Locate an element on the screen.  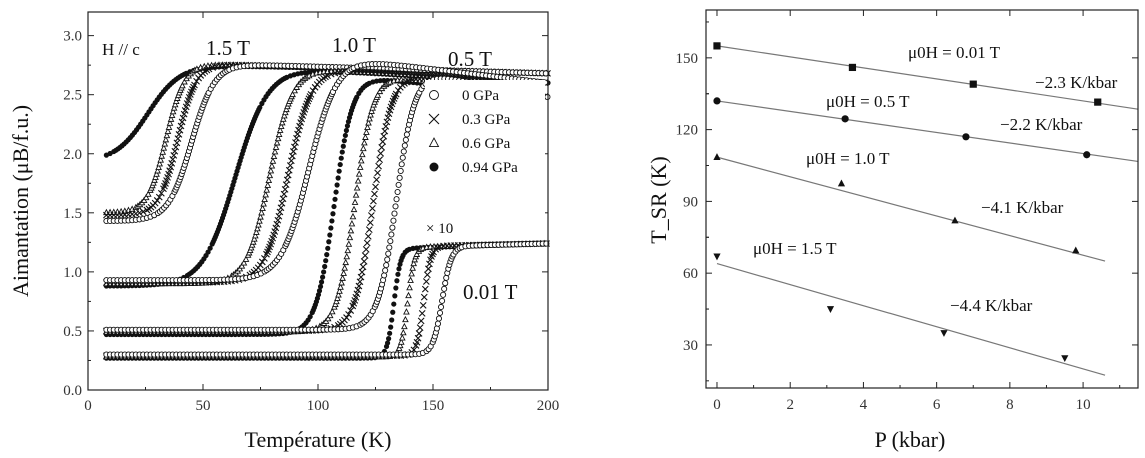
legend-marker is located at coordinates (434, 142).